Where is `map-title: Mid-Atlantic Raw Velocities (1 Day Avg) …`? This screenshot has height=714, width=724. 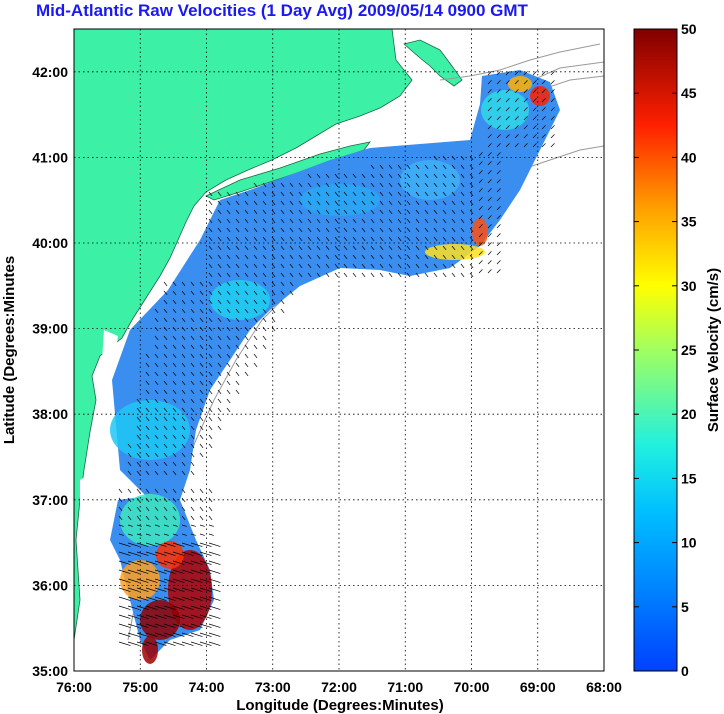 map-title: Mid-Atlantic Raw Velocities (1 Day Avg) … is located at coordinates (282, 10).